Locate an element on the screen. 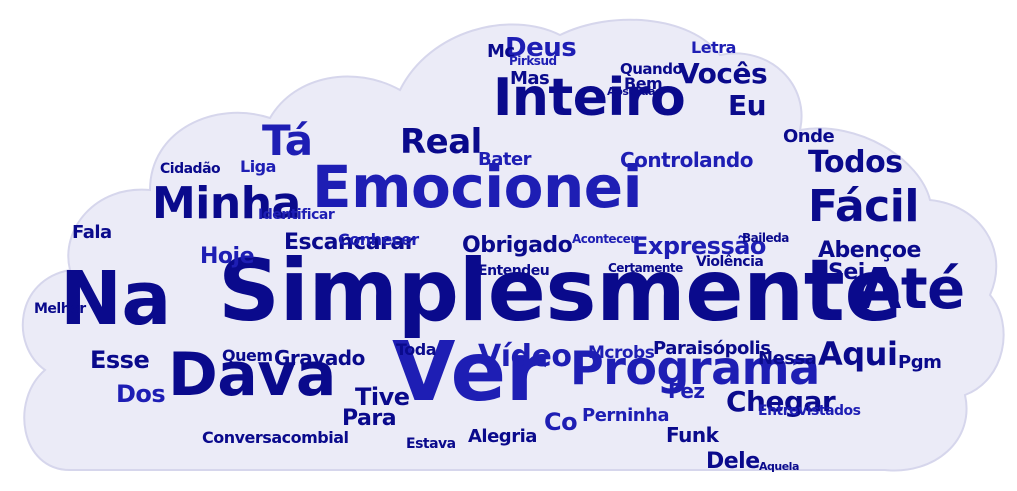 Image resolution: width=1017 pixels, height=491 pixels. word: Pirksud is located at coordinates (533, 61).